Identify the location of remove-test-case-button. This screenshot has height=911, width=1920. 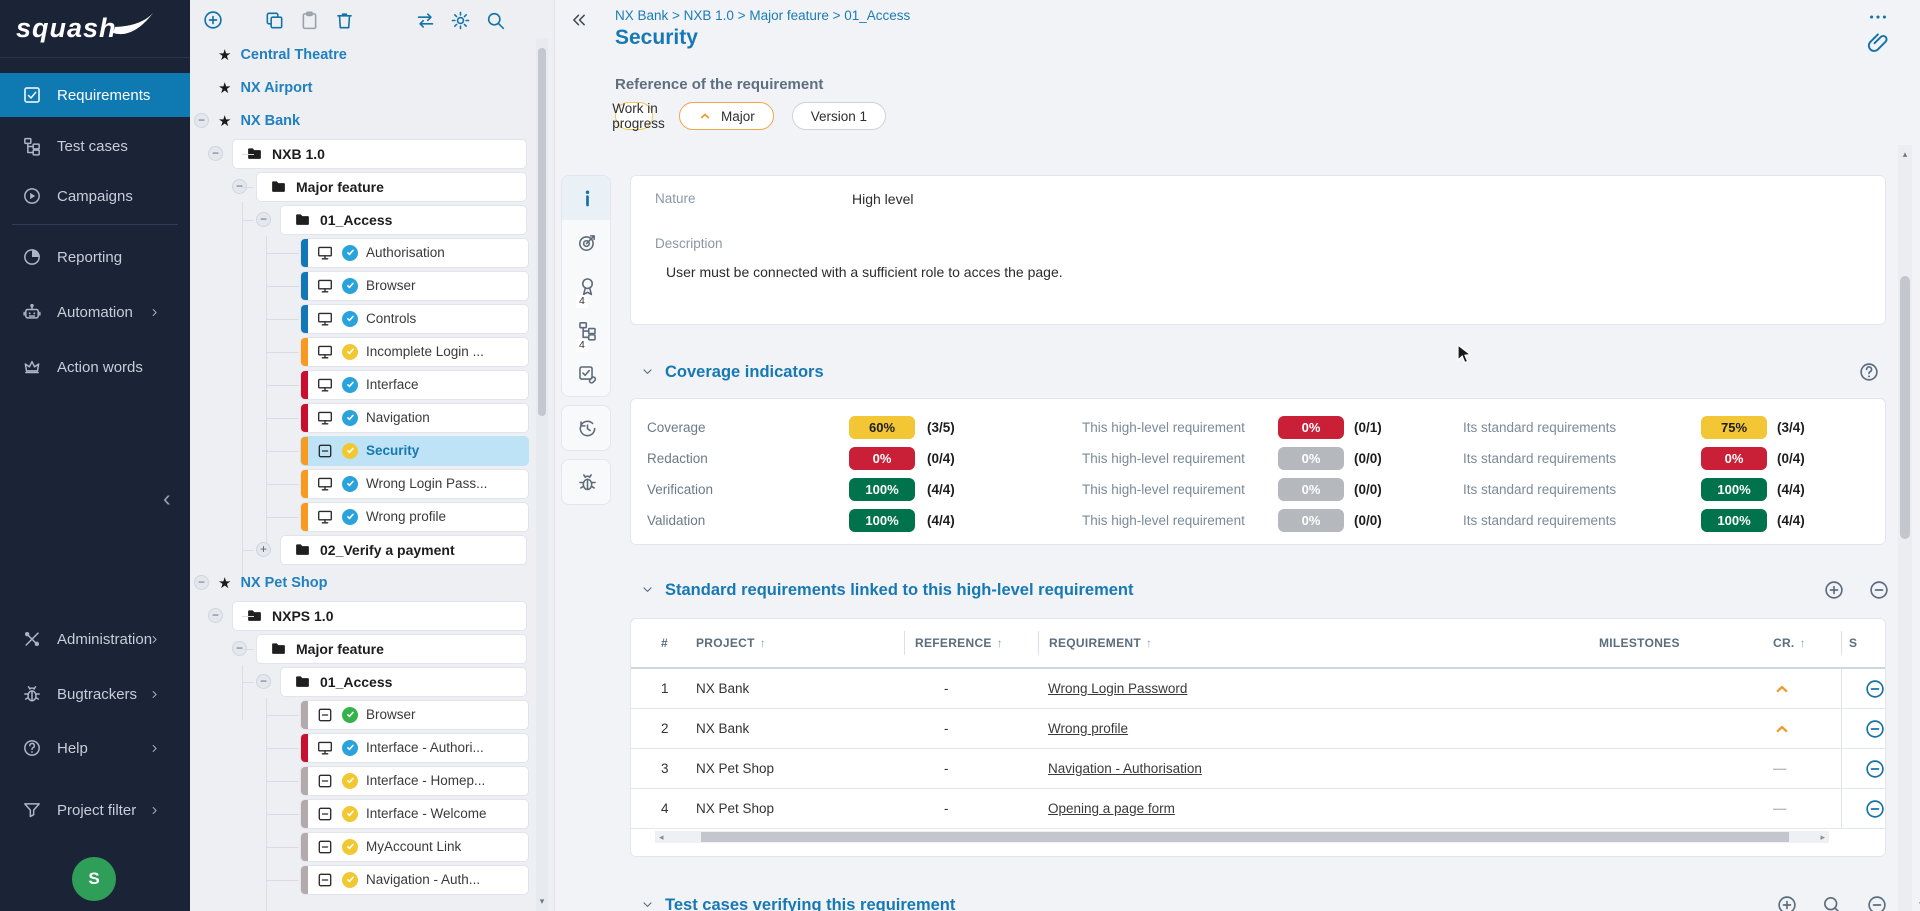
(1882, 902).